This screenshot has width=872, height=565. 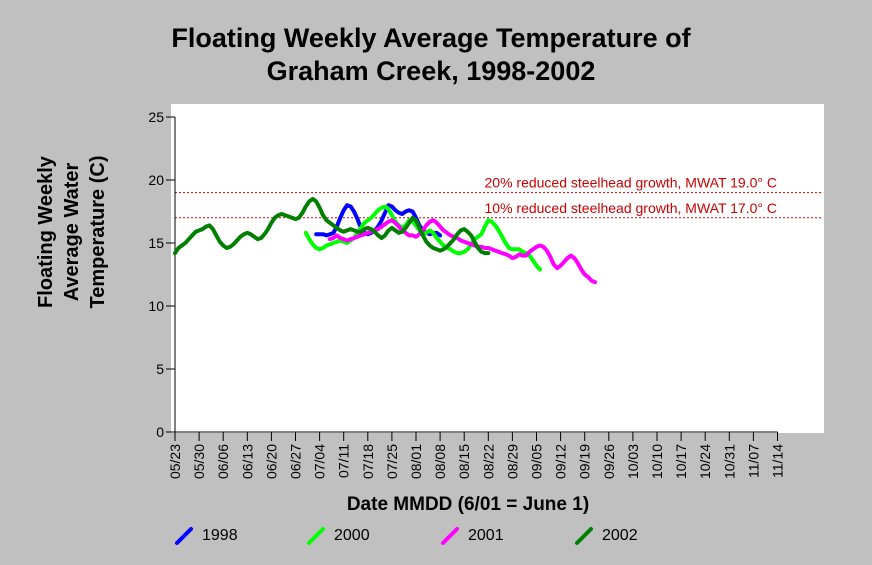 I want to click on x-tick-label-08-08: 08/08, so click(x=440, y=461).